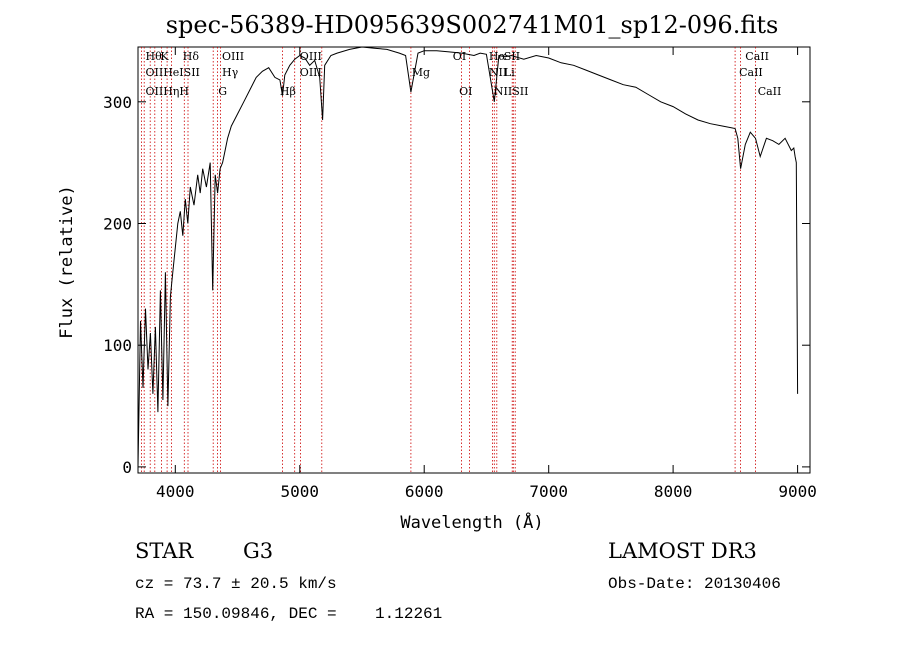  I want to click on x-tick-label-4: 8000, so click(673, 491).